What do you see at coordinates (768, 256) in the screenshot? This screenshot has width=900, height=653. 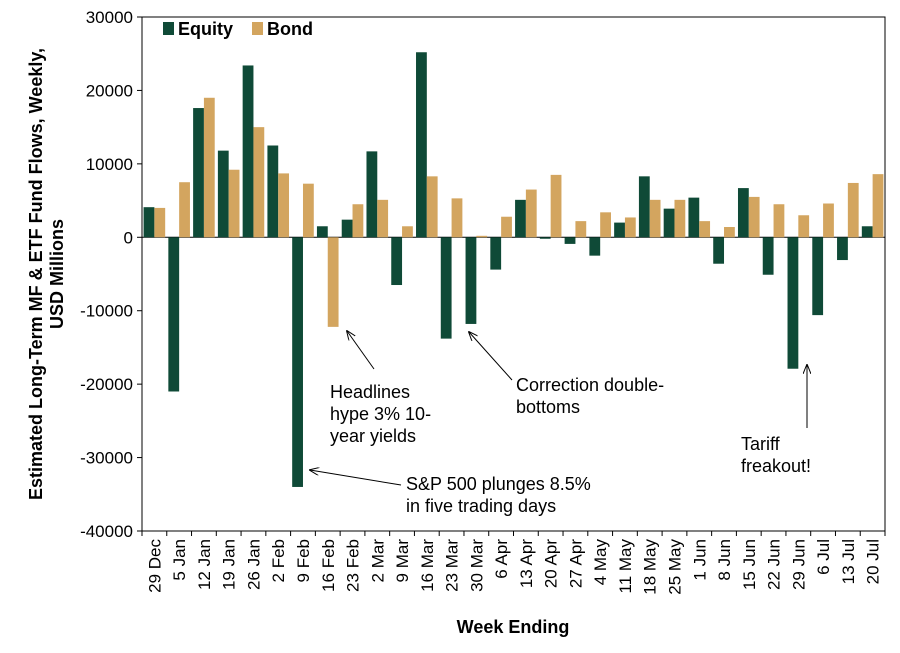 I see `bar-equity-22-jun` at bounding box center [768, 256].